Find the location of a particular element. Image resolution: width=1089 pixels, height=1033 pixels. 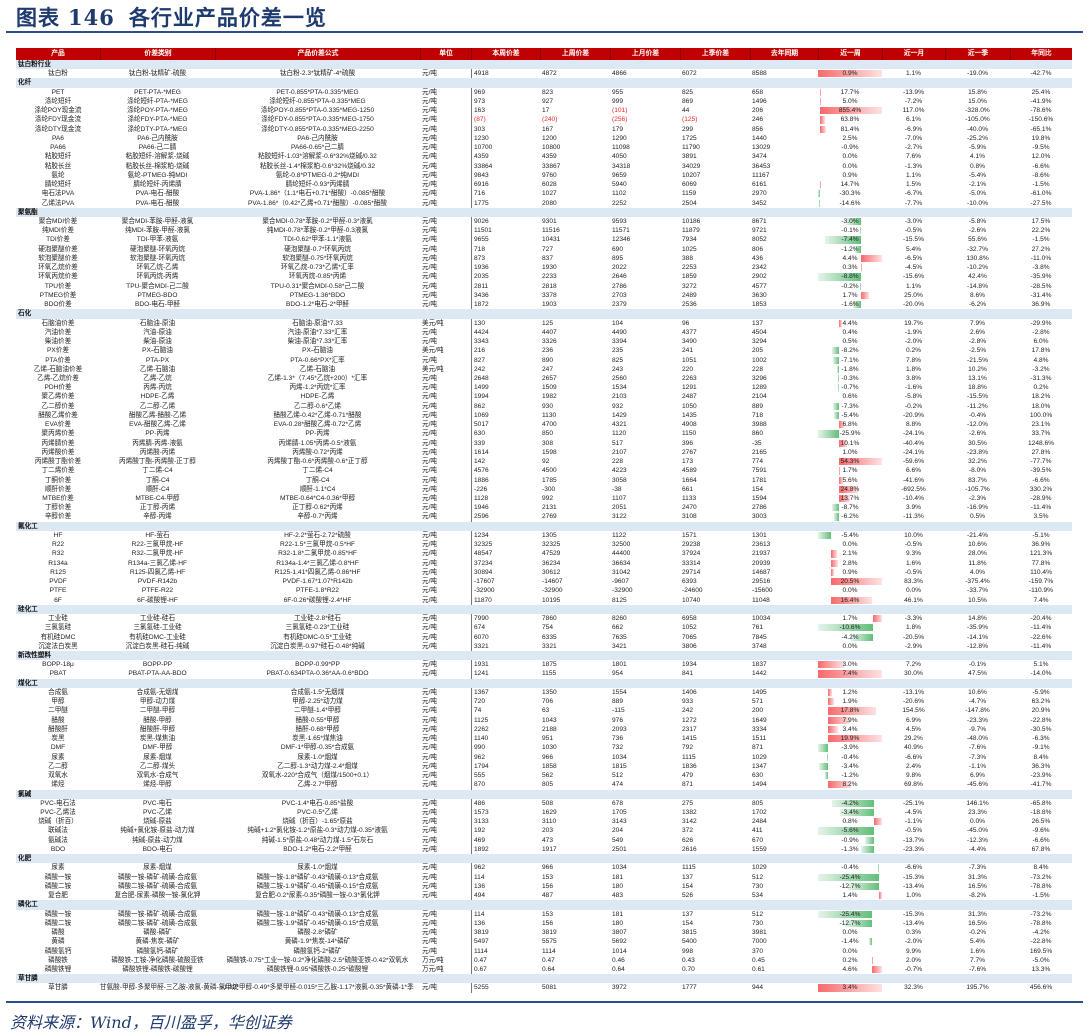

cell-last-quarter: 1435 is located at coordinates (715, 415).